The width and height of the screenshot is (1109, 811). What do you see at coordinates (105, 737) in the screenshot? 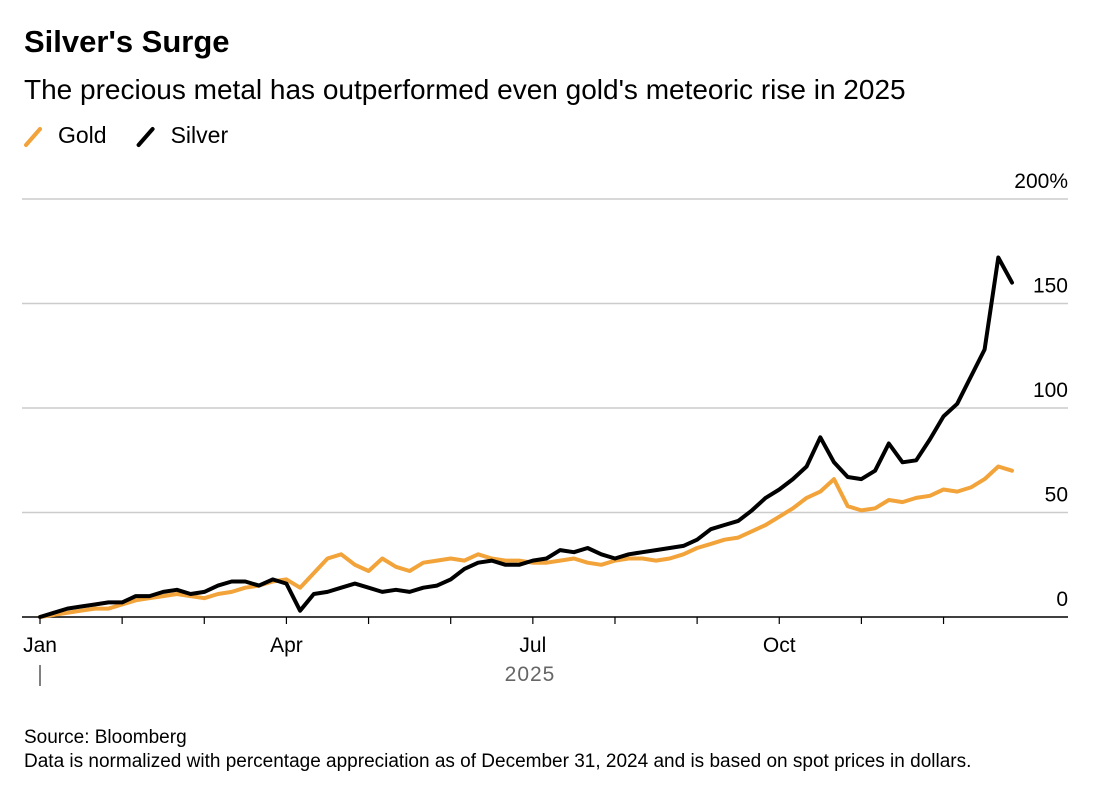
I see `source: Source: Bloomberg` at bounding box center [105, 737].